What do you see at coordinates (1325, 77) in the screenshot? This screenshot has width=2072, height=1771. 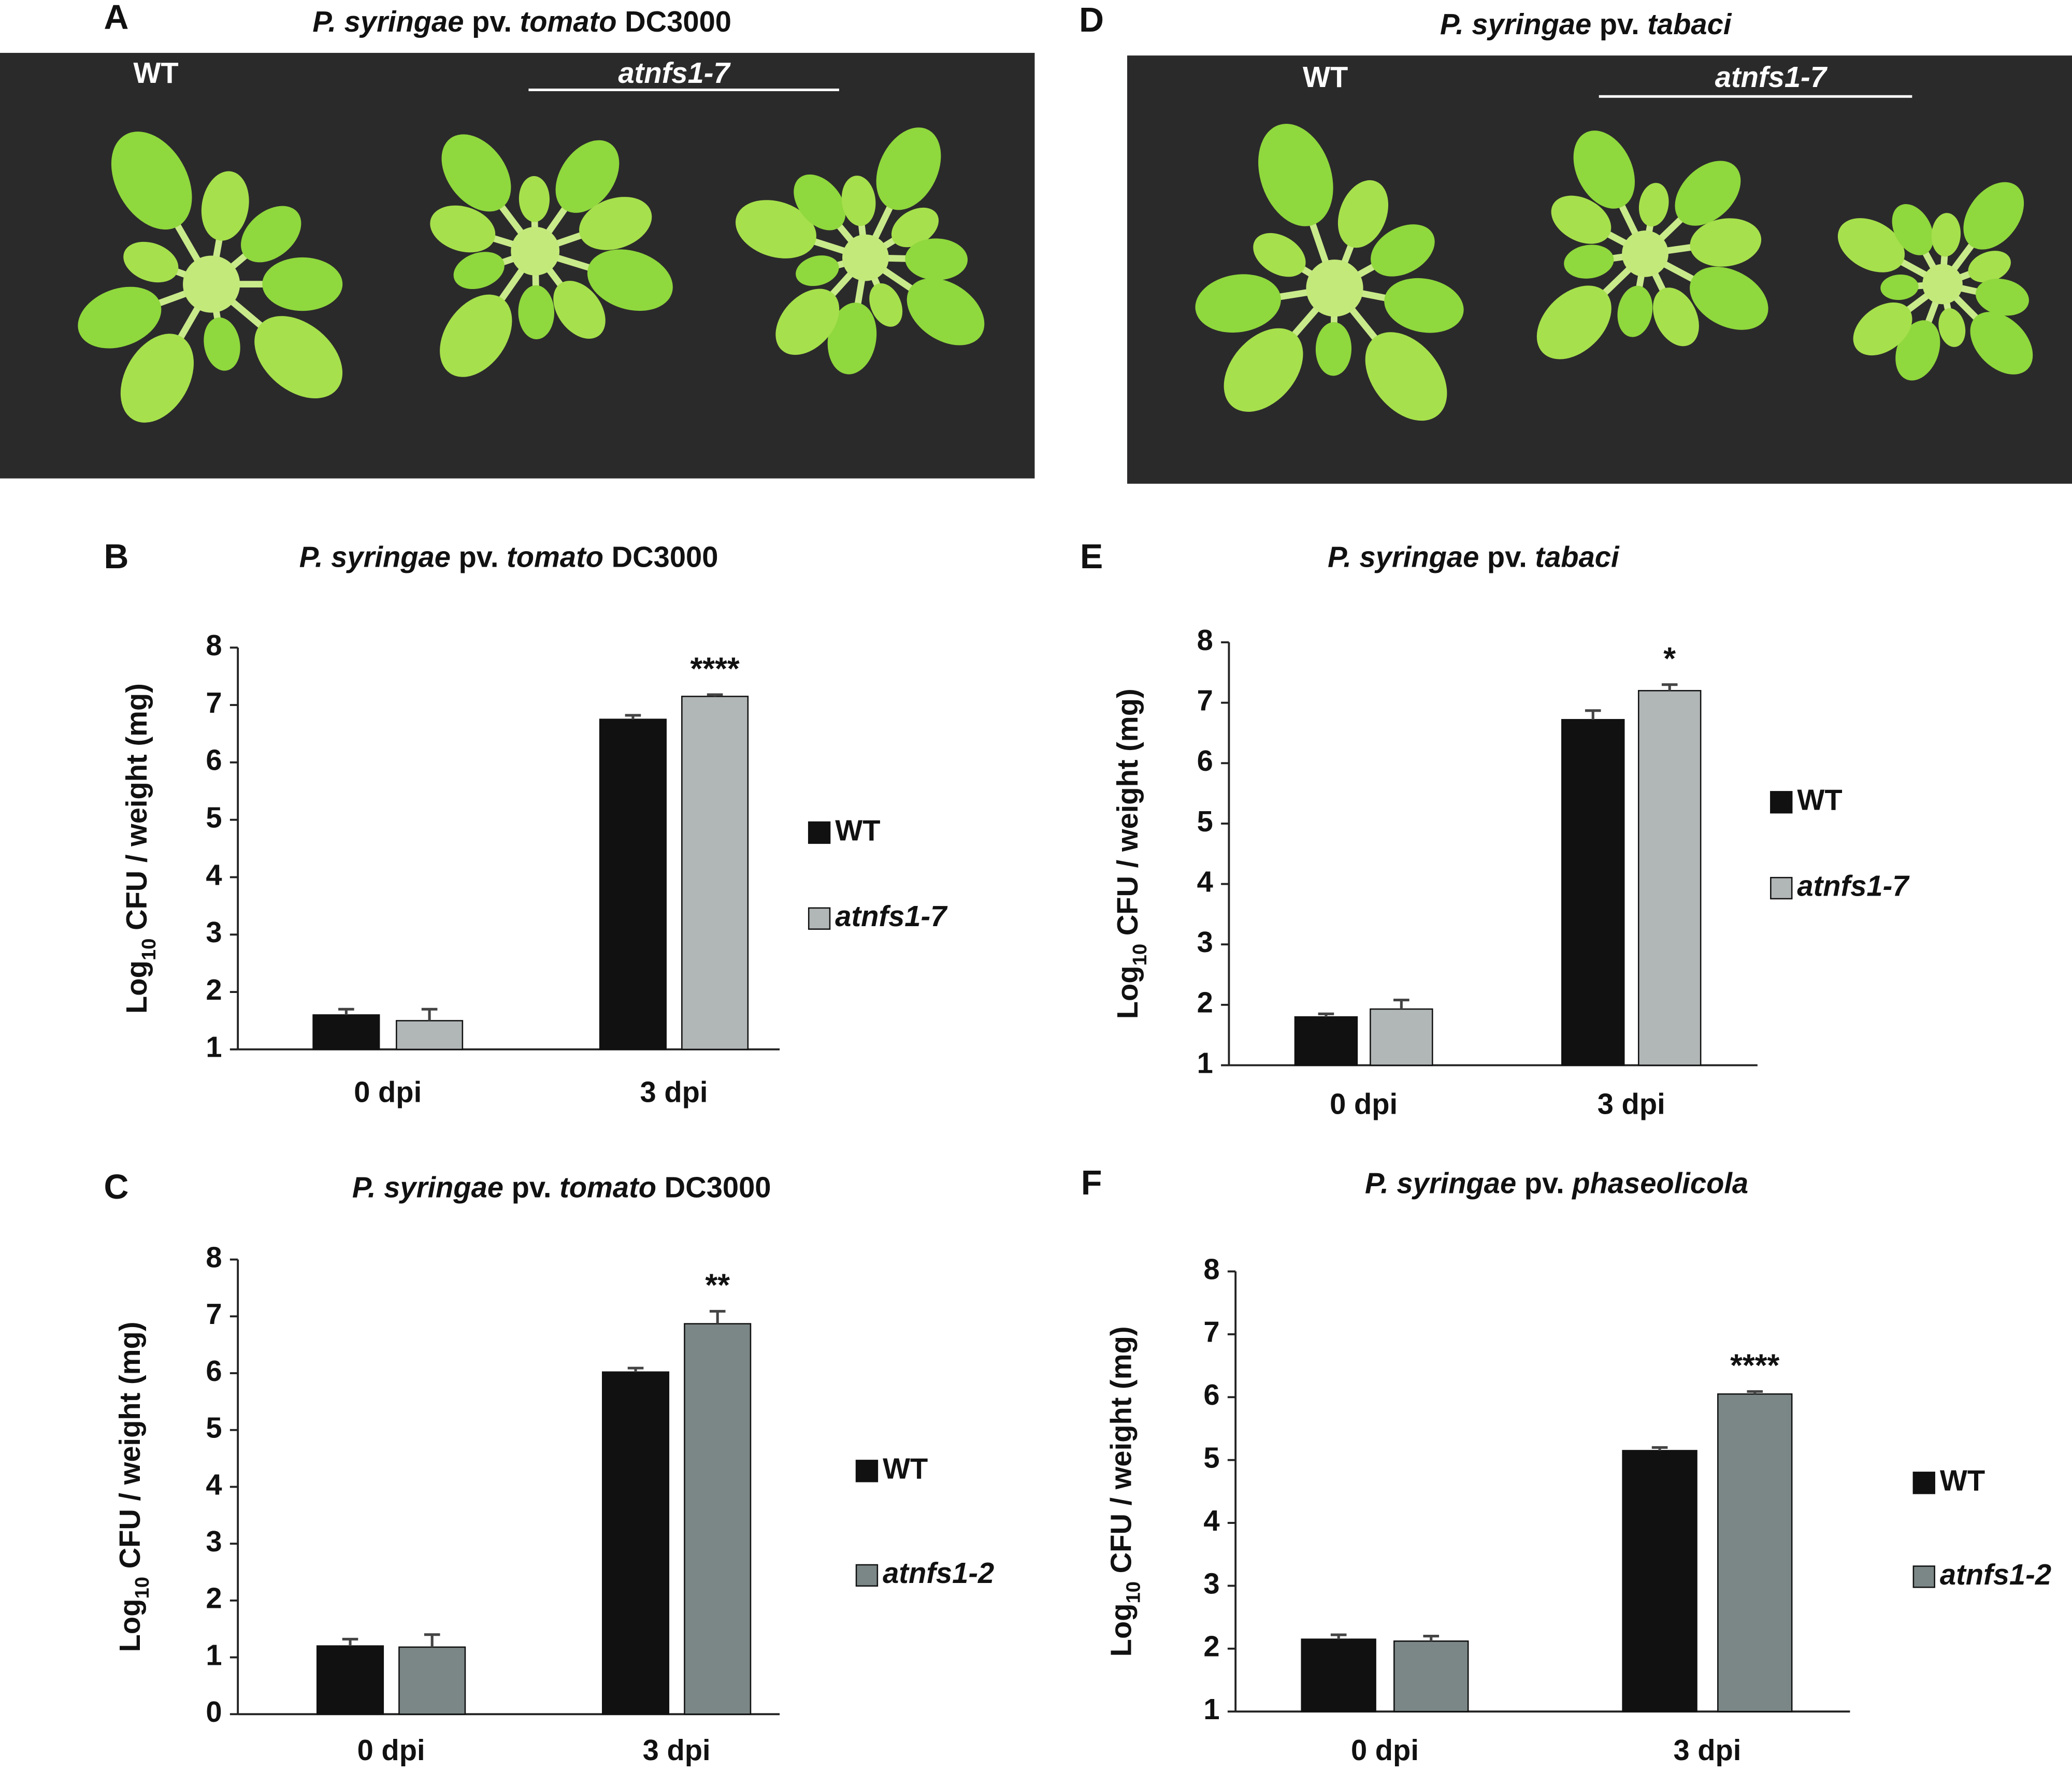 I see `genotype-label: WT` at bounding box center [1325, 77].